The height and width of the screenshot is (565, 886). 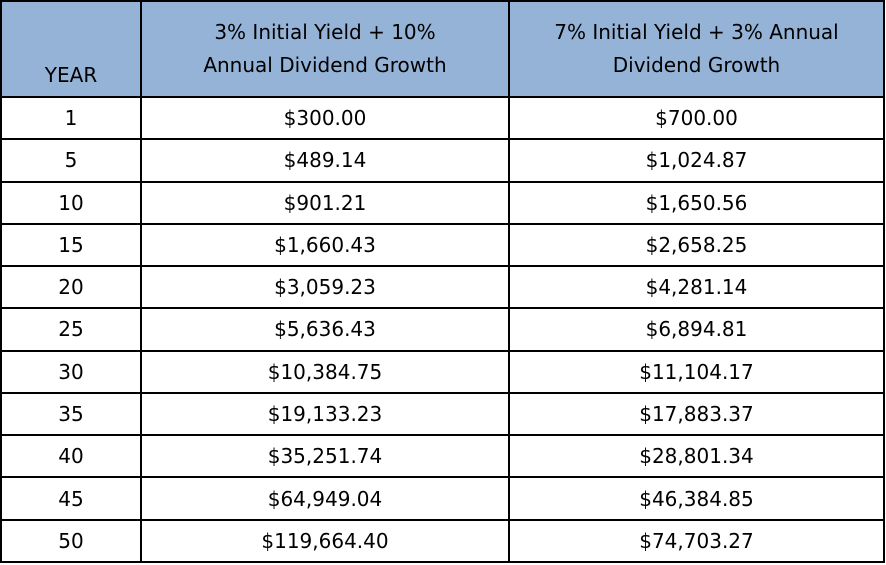 I want to click on scenario-b-value-cell: $11,104.17, so click(x=696, y=371).